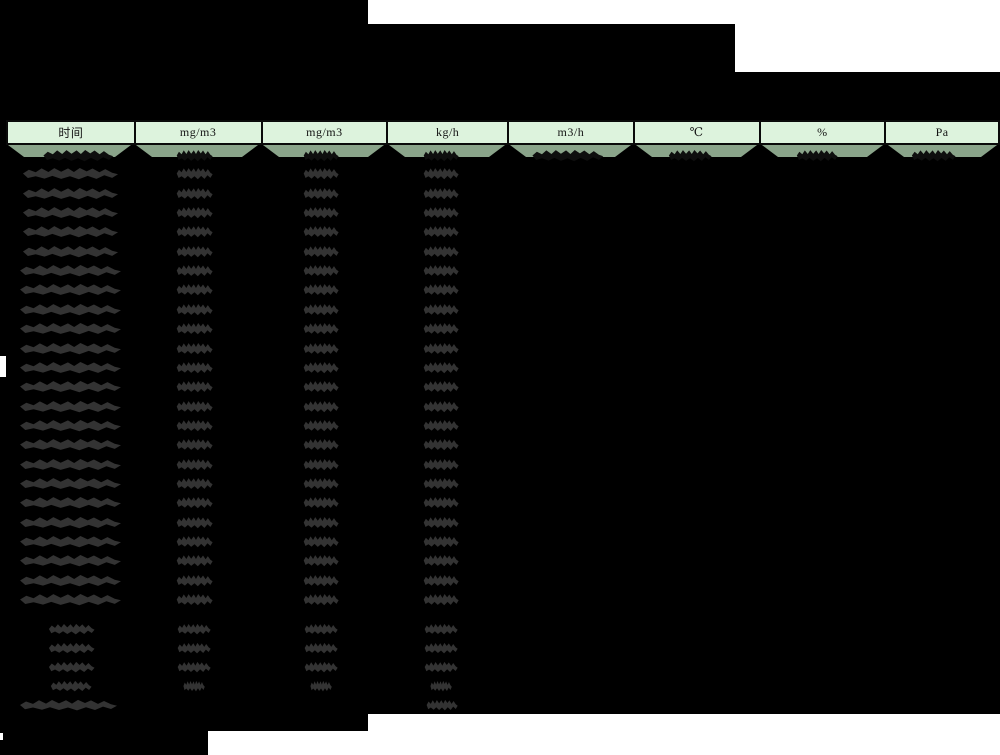 The height and width of the screenshot is (755, 1000). I want to click on column-header-label: kg/h, so click(447, 132).